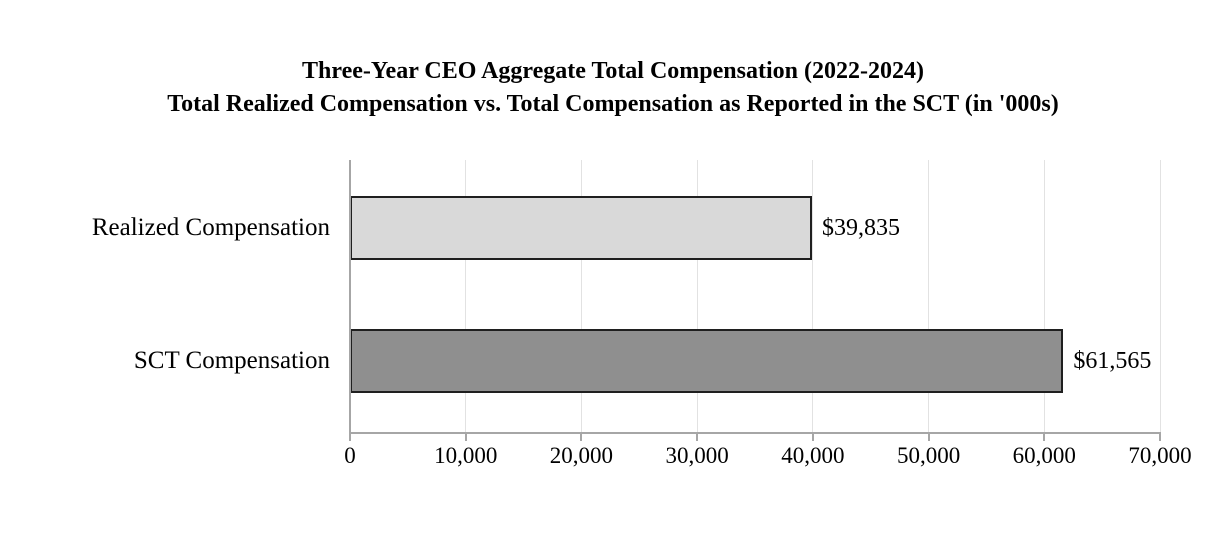 The image size is (1226, 544). What do you see at coordinates (581, 455) in the screenshot?
I see `x-tick-label: 20,000` at bounding box center [581, 455].